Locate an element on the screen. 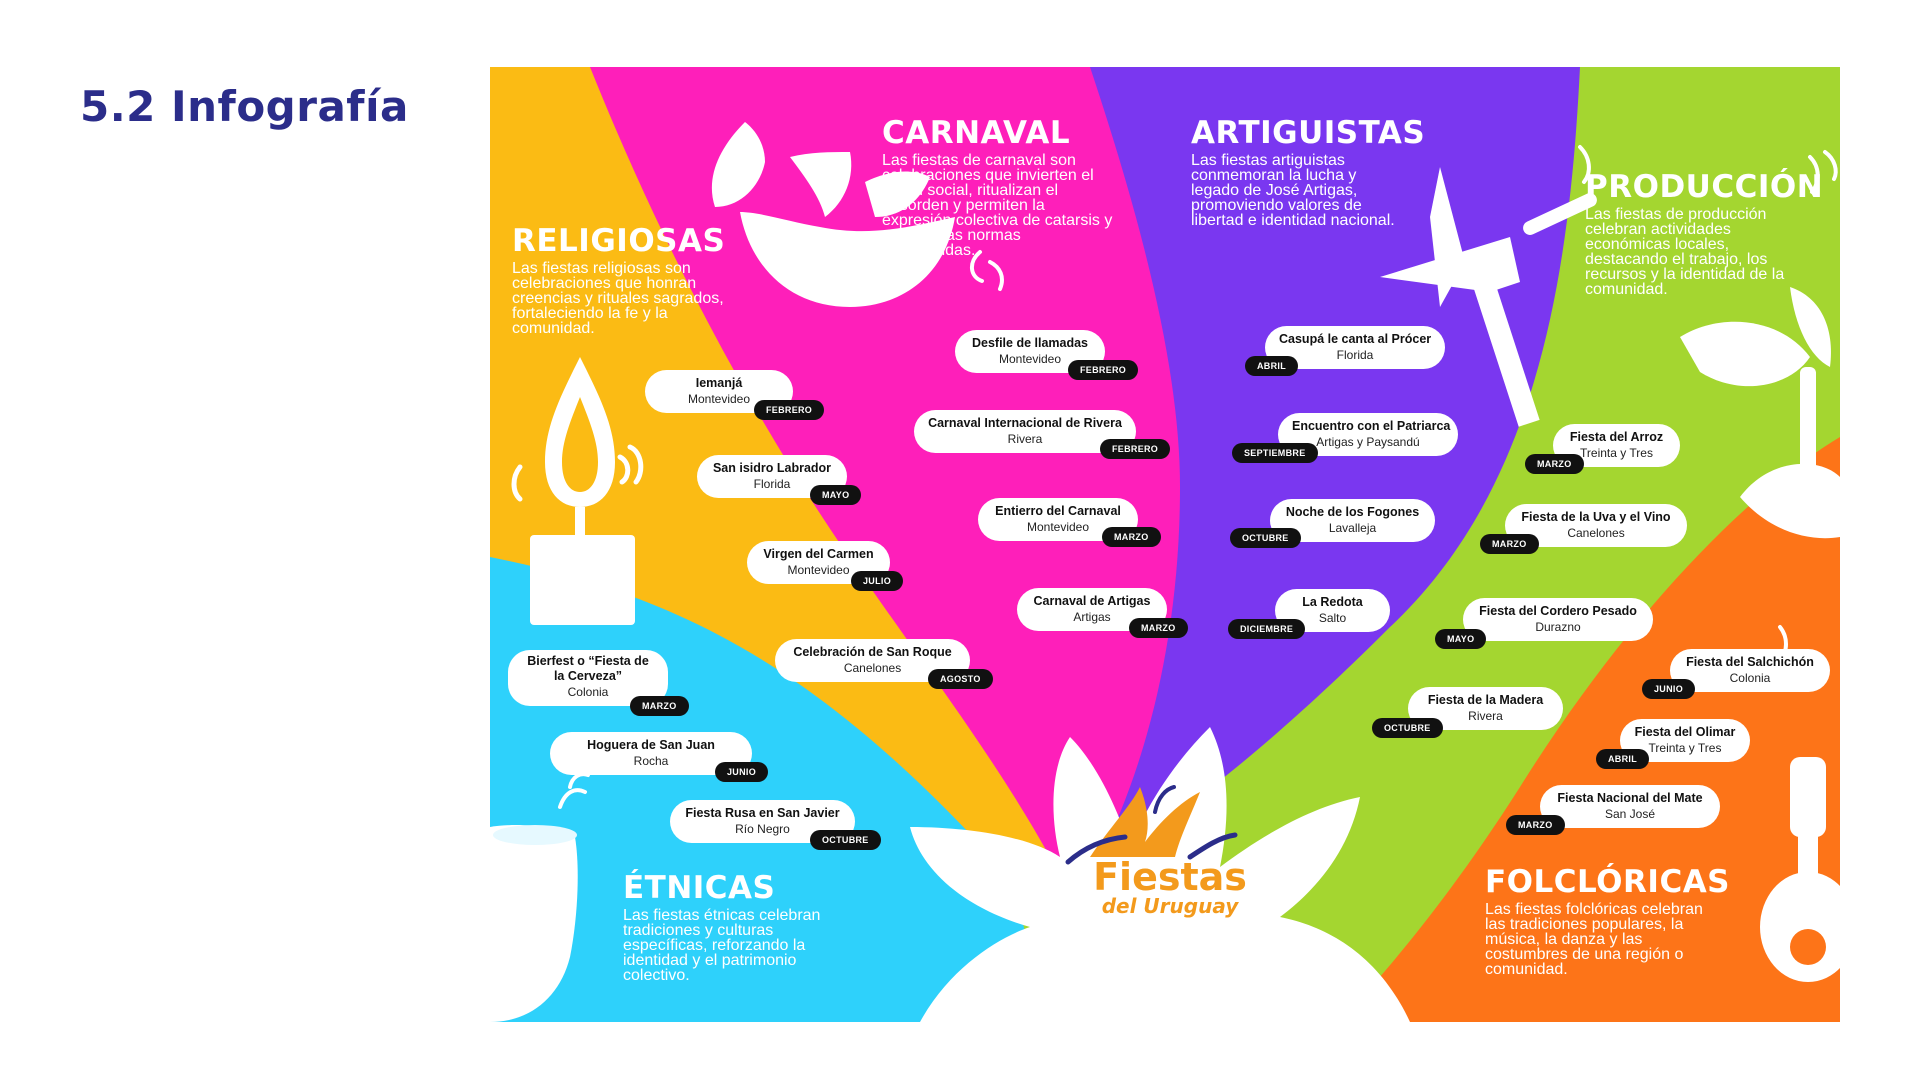 This screenshot has height=1080, width=1920. event-name: Carnaval Internacional de Rivera is located at coordinates (1025, 423).